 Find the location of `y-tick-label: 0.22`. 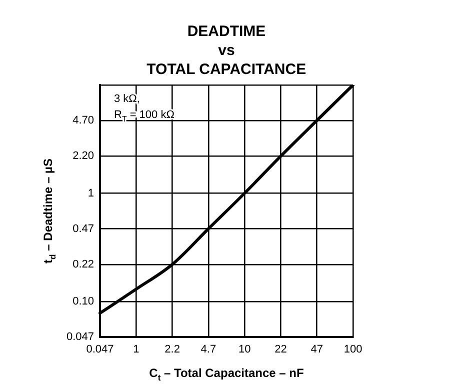

y-tick-label: 0.22 is located at coordinates (83, 264).